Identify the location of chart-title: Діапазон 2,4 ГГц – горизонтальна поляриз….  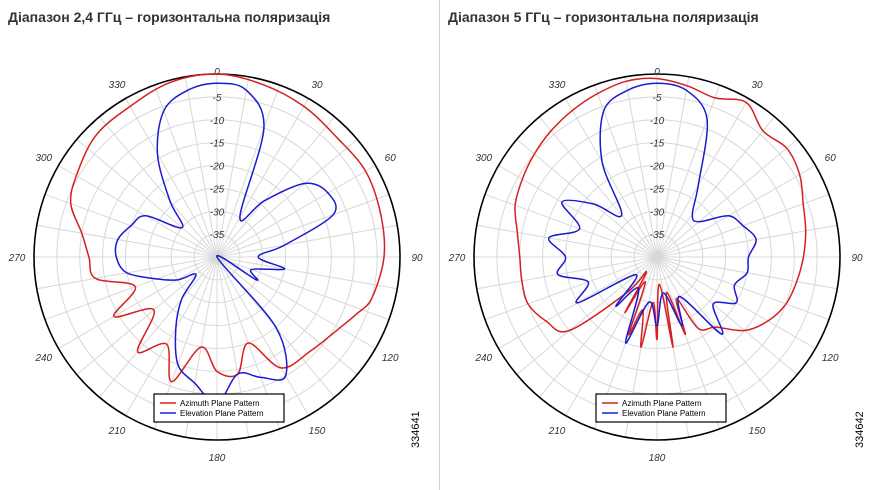
(169, 17).